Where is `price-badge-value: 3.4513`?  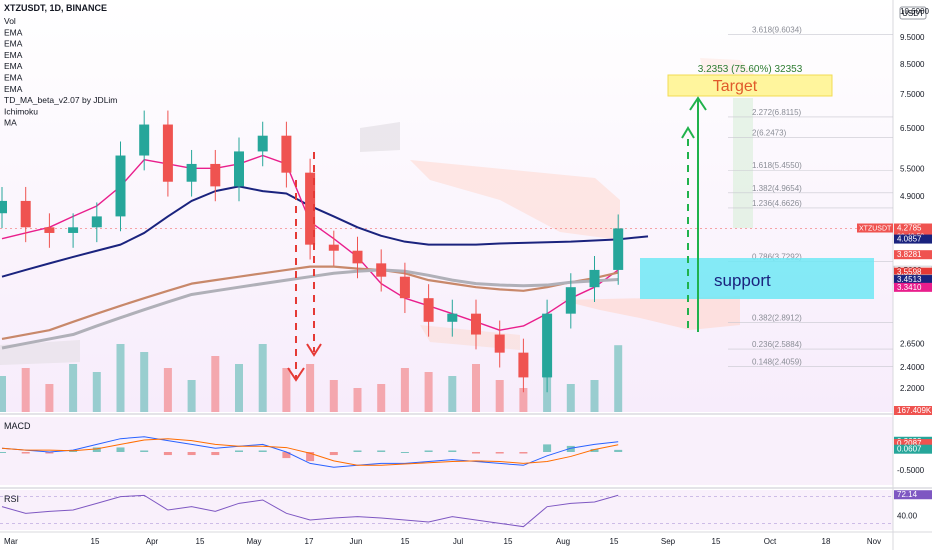
price-badge-value: 3.4513 is located at coordinates (909, 279).